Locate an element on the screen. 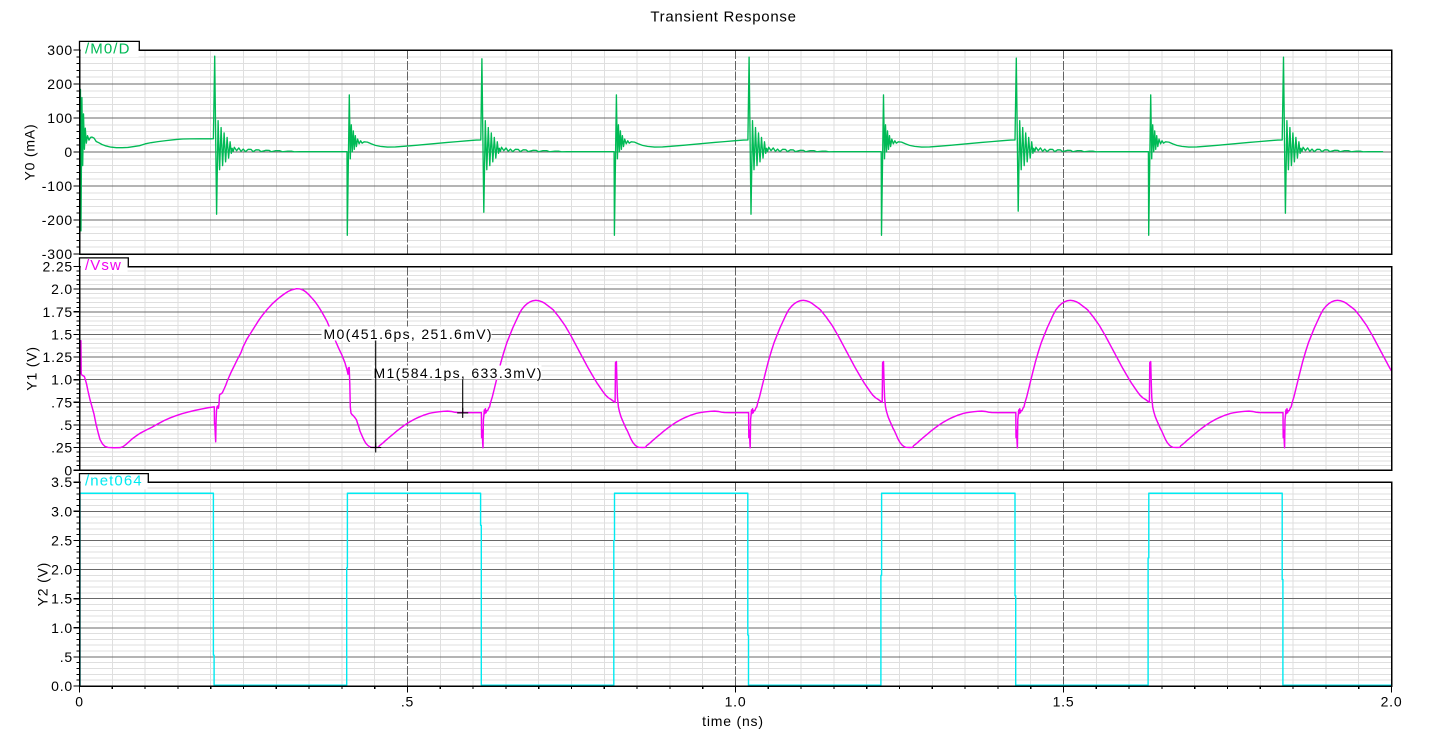  svg-text: 100 is located at coordinates (60, 118).